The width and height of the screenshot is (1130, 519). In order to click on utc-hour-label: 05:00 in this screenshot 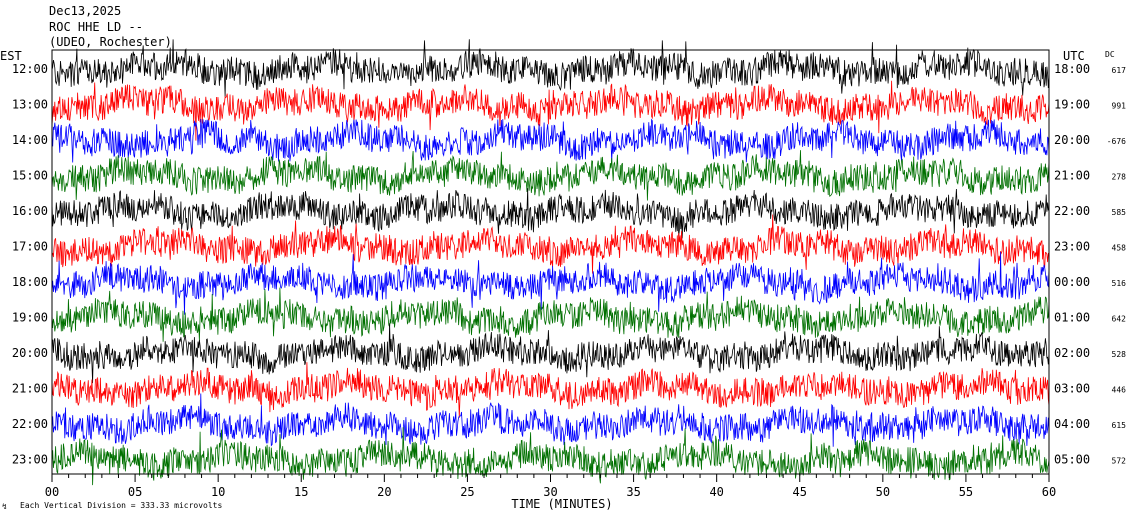, I will do `click(1072, 460)`.